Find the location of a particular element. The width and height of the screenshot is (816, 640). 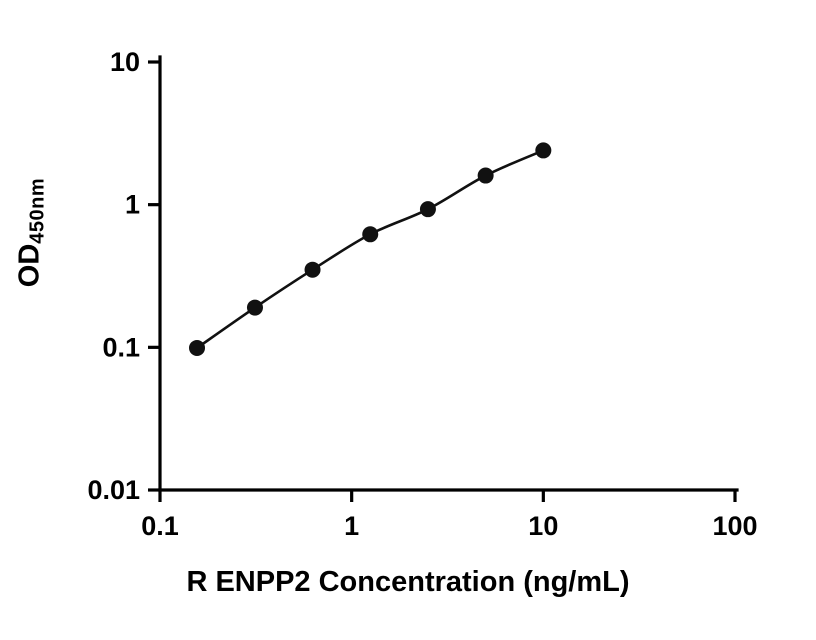

y-axis-title: OD450nm is located at coordinates (31, 233).